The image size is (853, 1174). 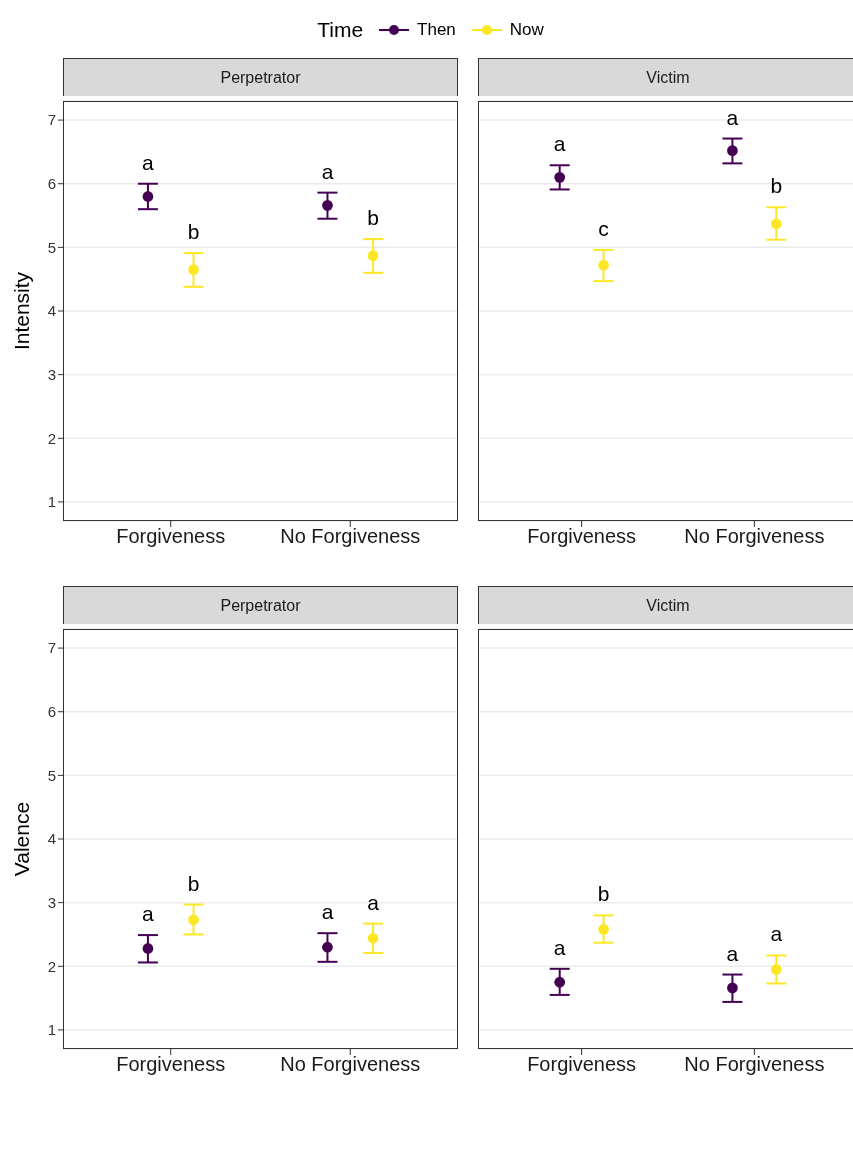 What do you see at coordinates (22, 839) in the screenshot?
I see `y-axis-title: Valence` at bounding box center [22, 839].